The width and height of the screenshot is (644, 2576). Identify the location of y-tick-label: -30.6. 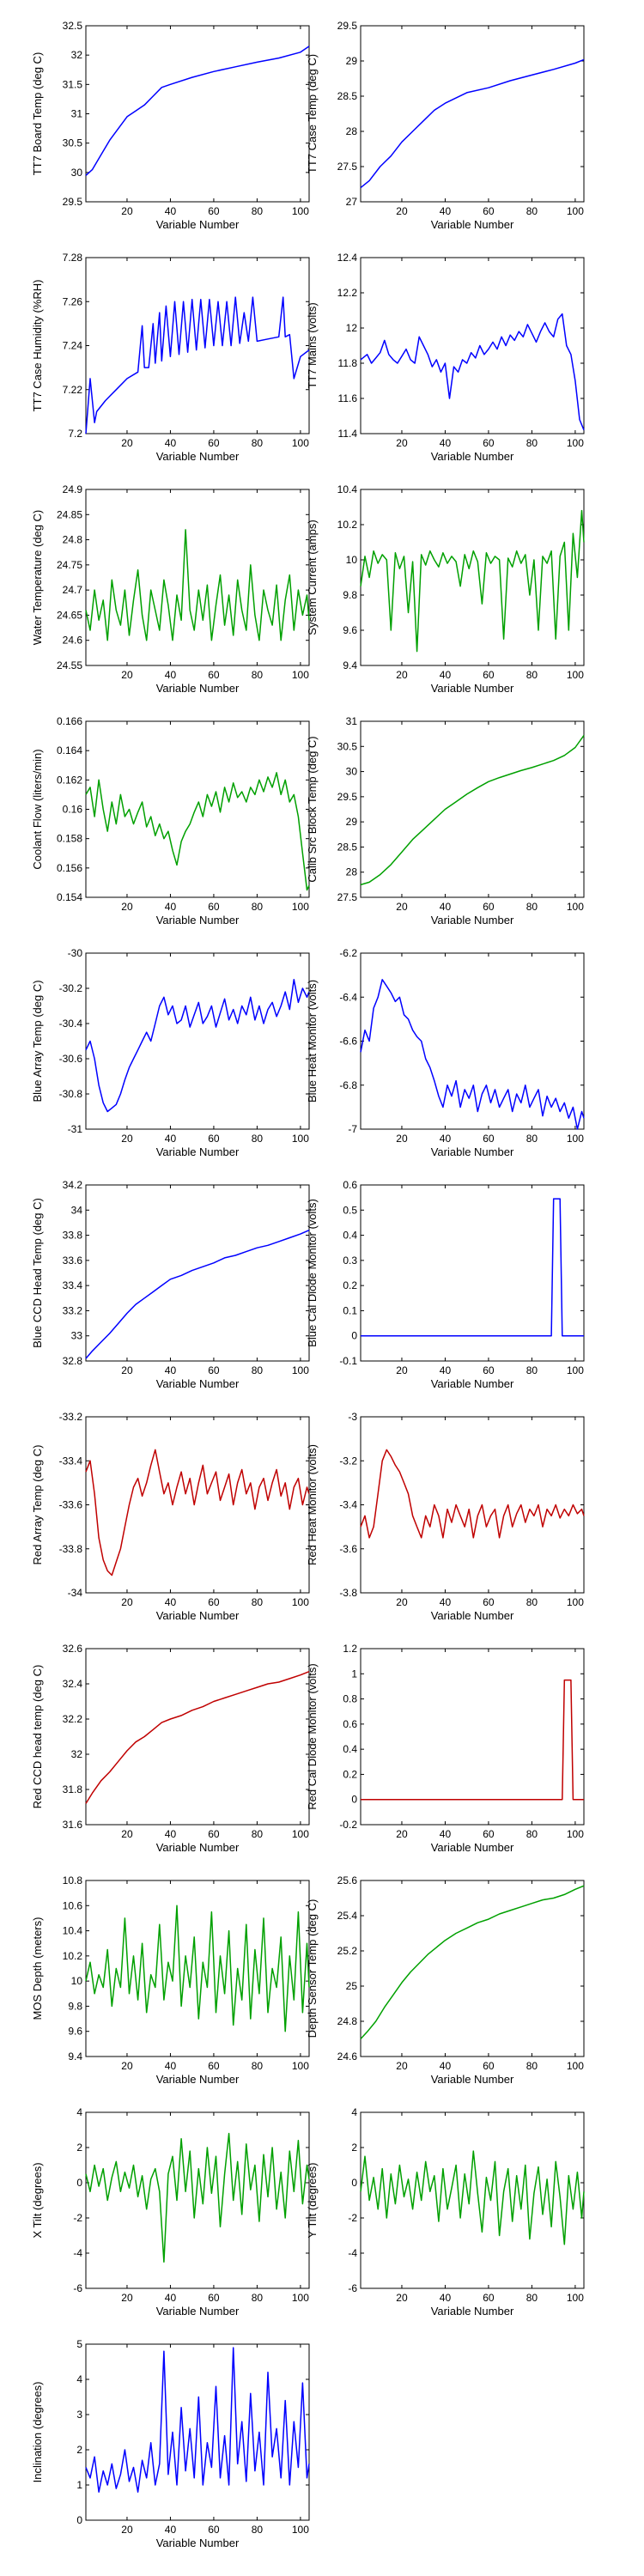
(71, 1059).